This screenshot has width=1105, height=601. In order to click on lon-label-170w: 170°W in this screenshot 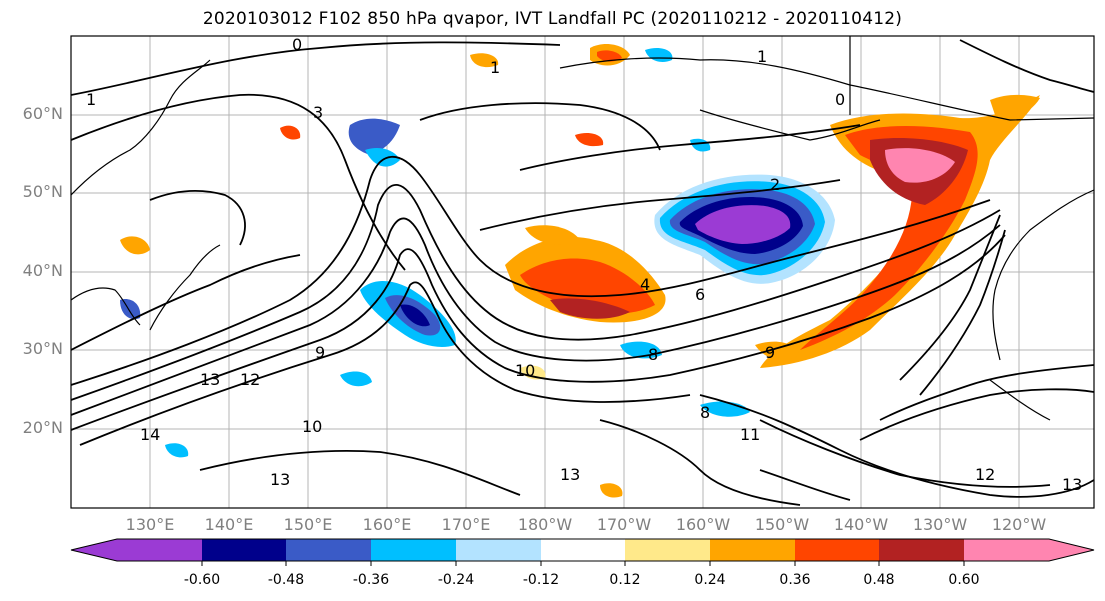, I will do `click(624, 524)`.